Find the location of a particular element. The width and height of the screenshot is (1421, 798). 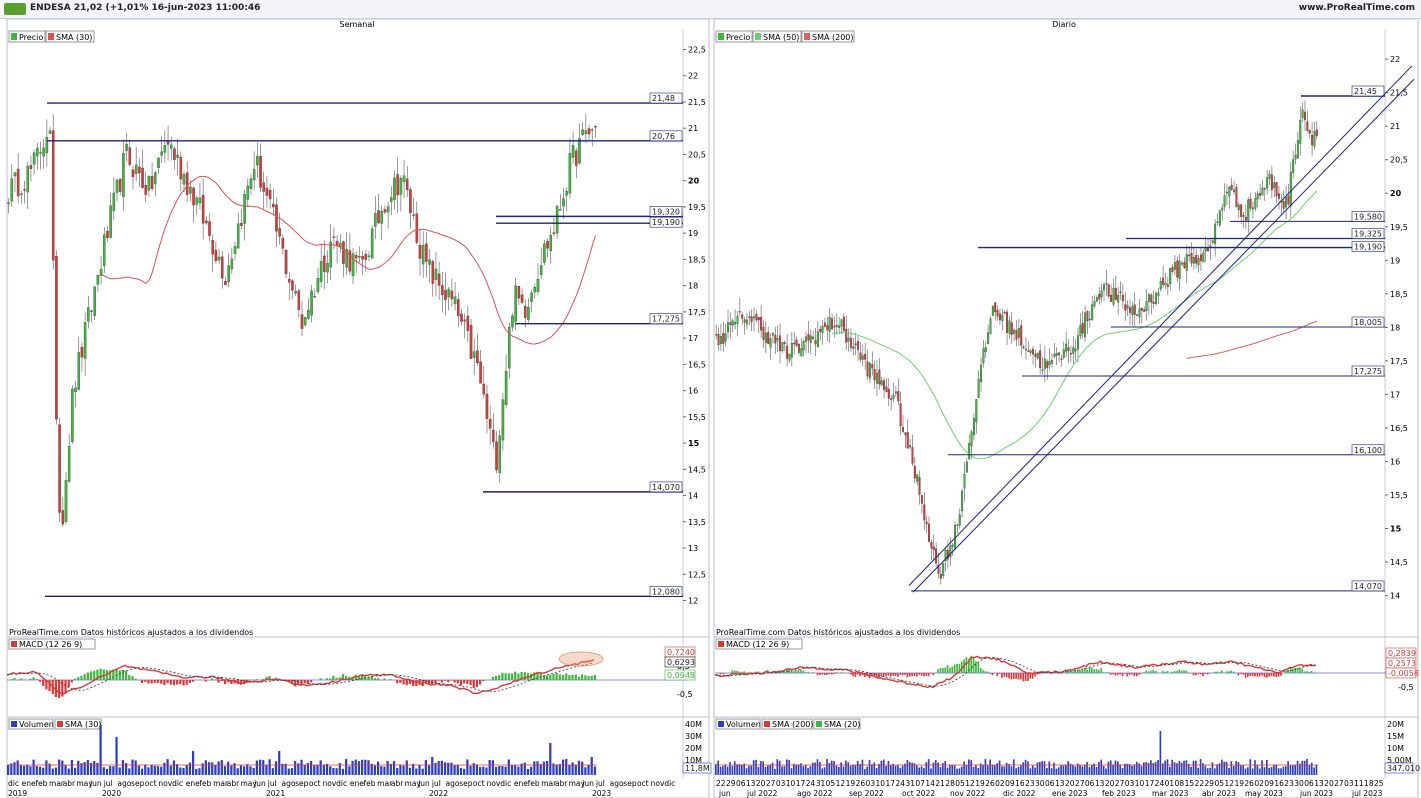

day-tick-label: 26 is located at coordinates (990, 783).